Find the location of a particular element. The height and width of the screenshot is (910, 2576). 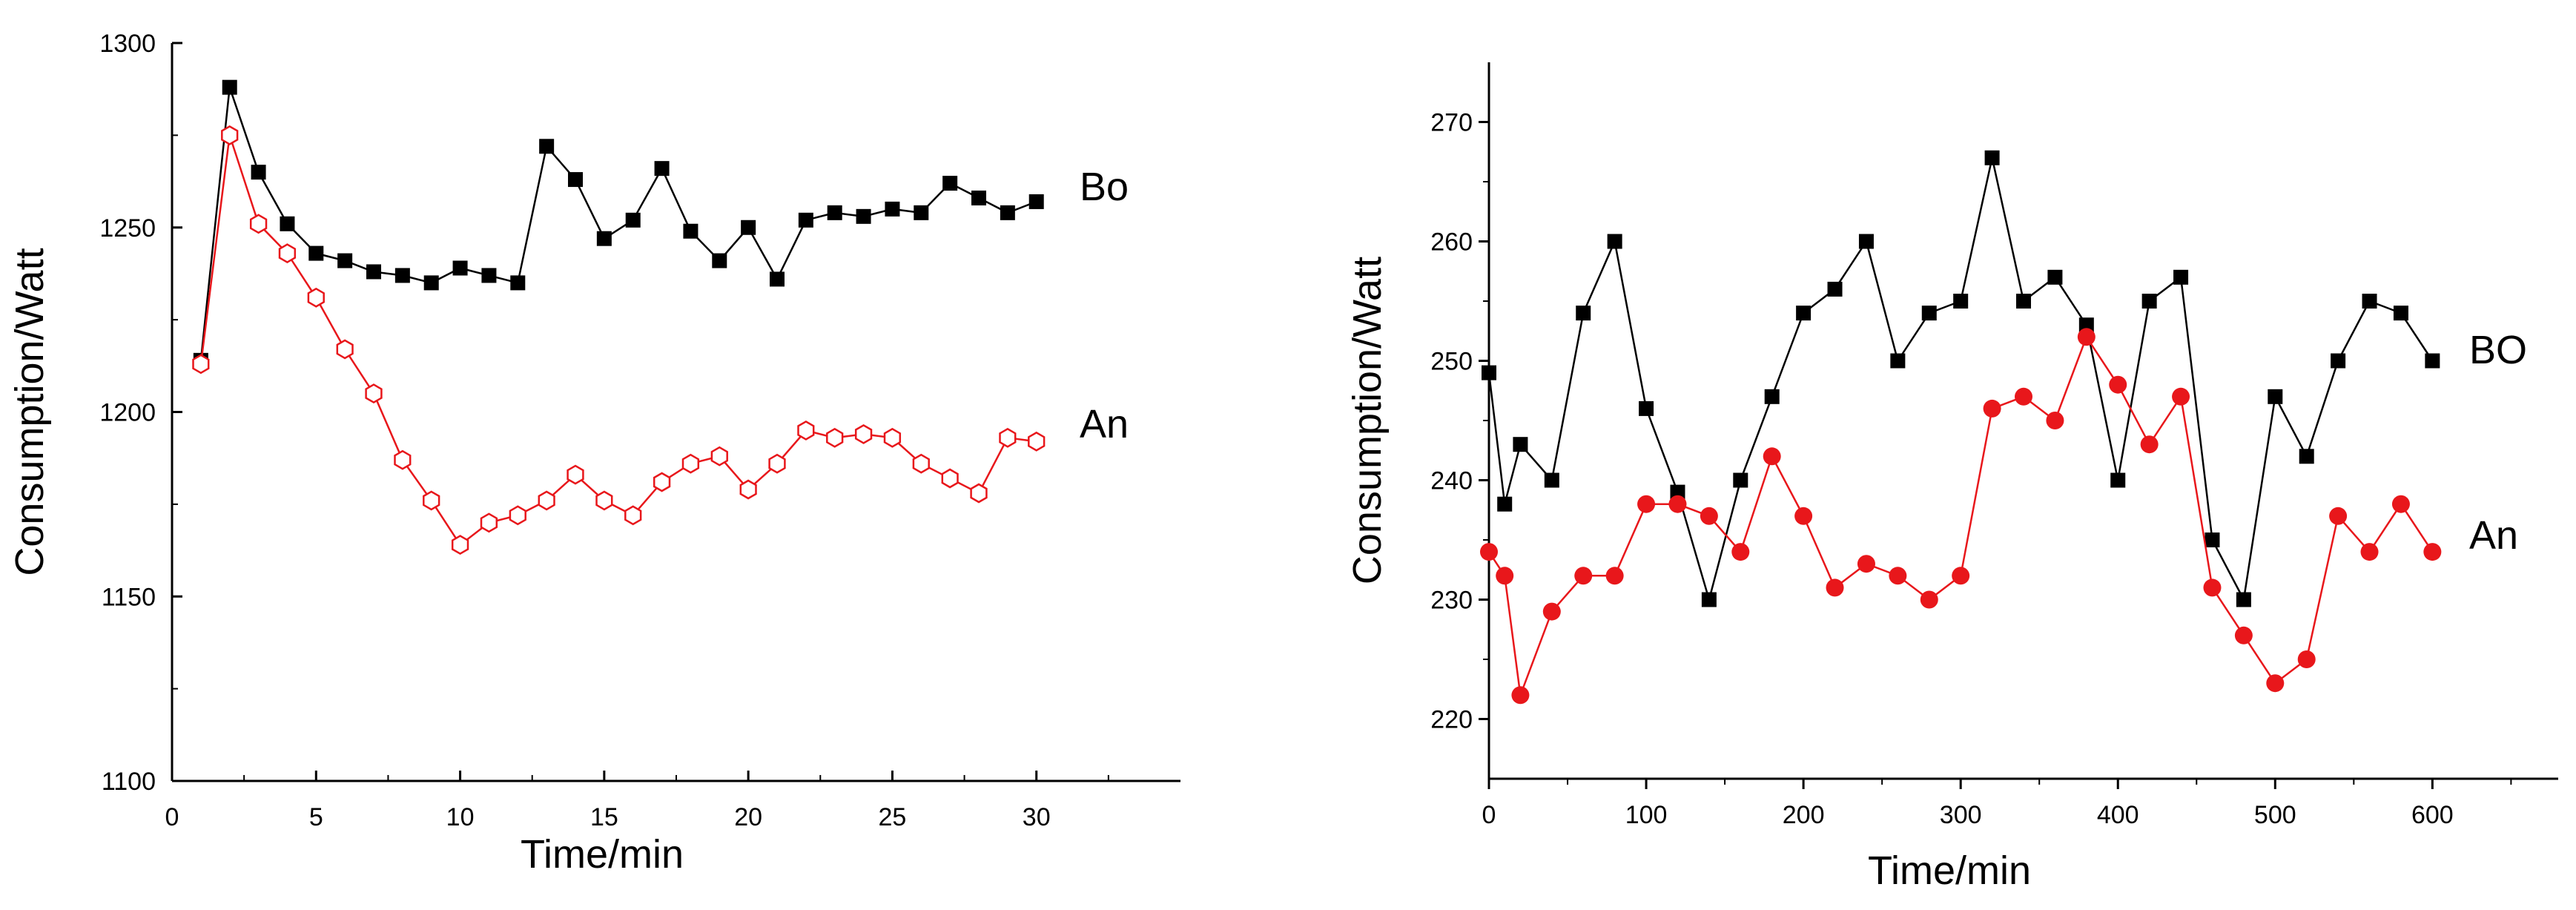

x-tick-label: 0 is located at coordinates (172, 817).